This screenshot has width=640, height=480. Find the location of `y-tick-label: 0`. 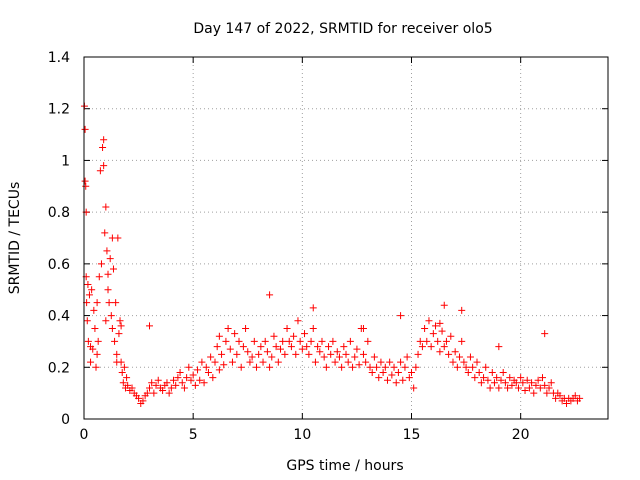

y-tick-label: 0 is located at coordinates (65, 420).